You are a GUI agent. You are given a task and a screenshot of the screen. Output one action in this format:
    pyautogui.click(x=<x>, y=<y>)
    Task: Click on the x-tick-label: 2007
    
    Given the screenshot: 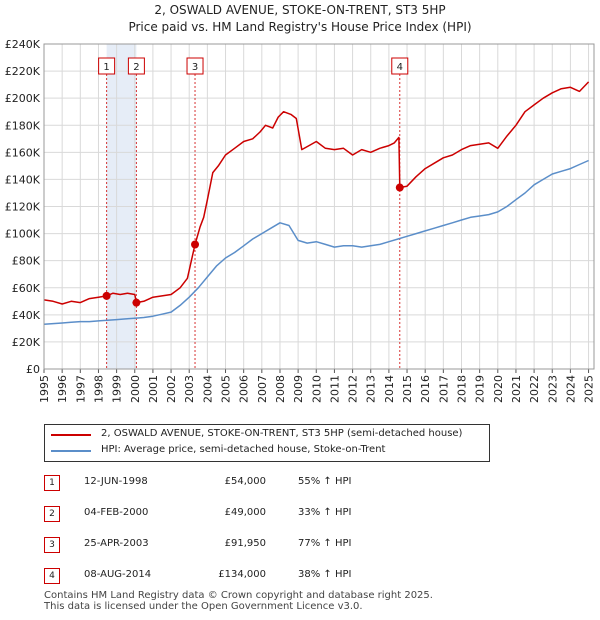 What is the action you would take?
    pyautogui.click(x=262, y=389)
    